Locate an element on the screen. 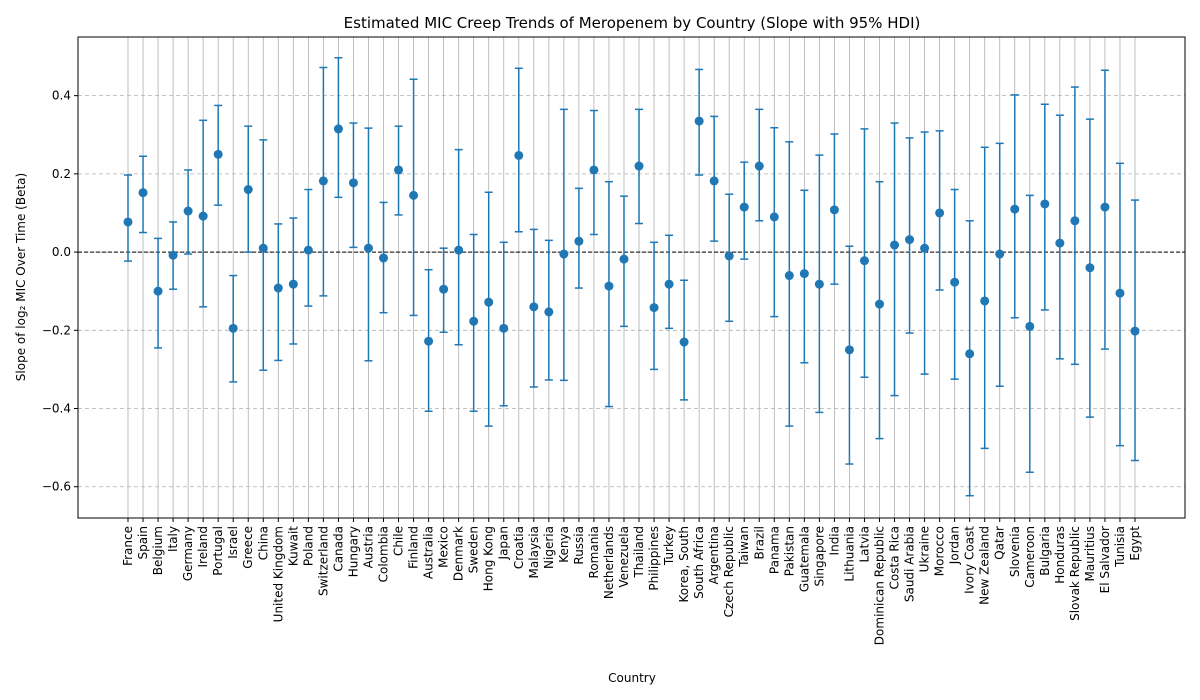  x-tick-label: Czech Republic is located at coordinates (729, 571).